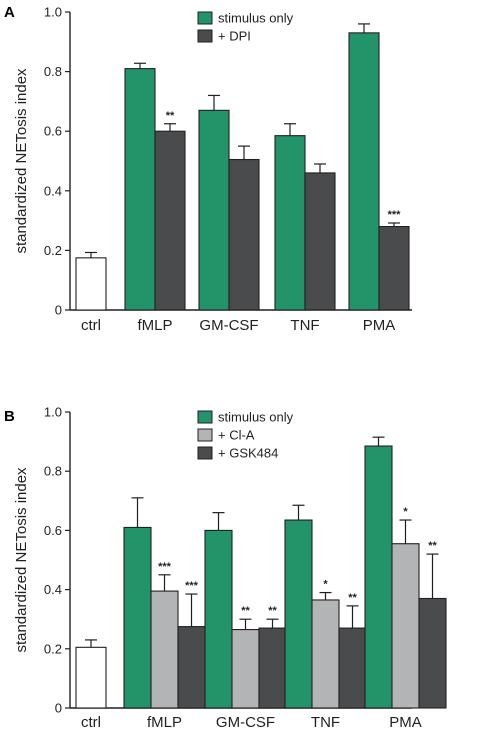 The image size is (502, 738). I want to click on legend-label: + DPI, so click(234, 36).